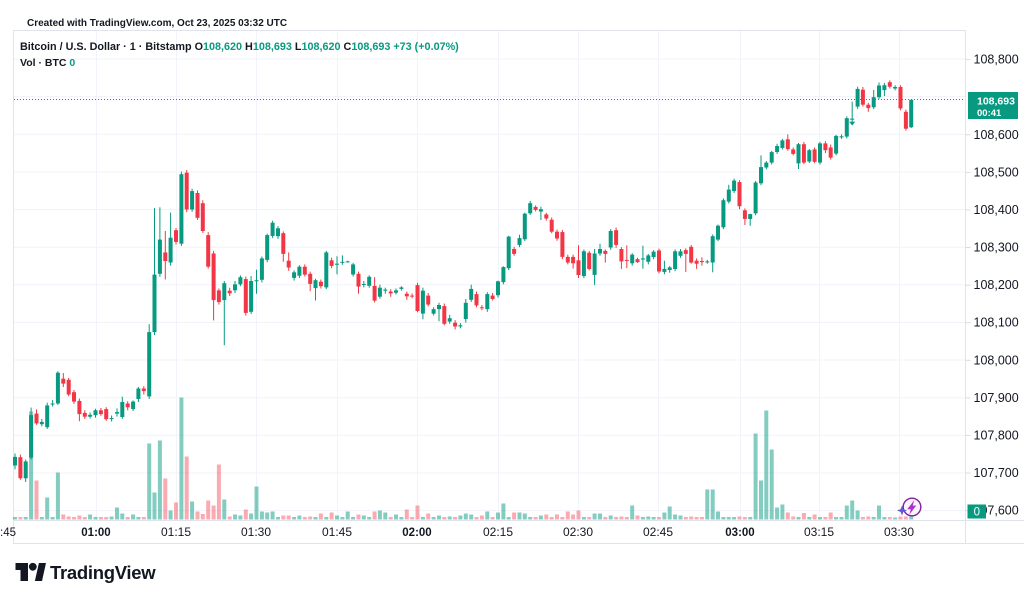 The height and width of the screenshot is (597, 1024). What do you see at coordinates (996, 60) in the screenshot?
I see `svg-text: 108,800` at bounding box center [996, 60].